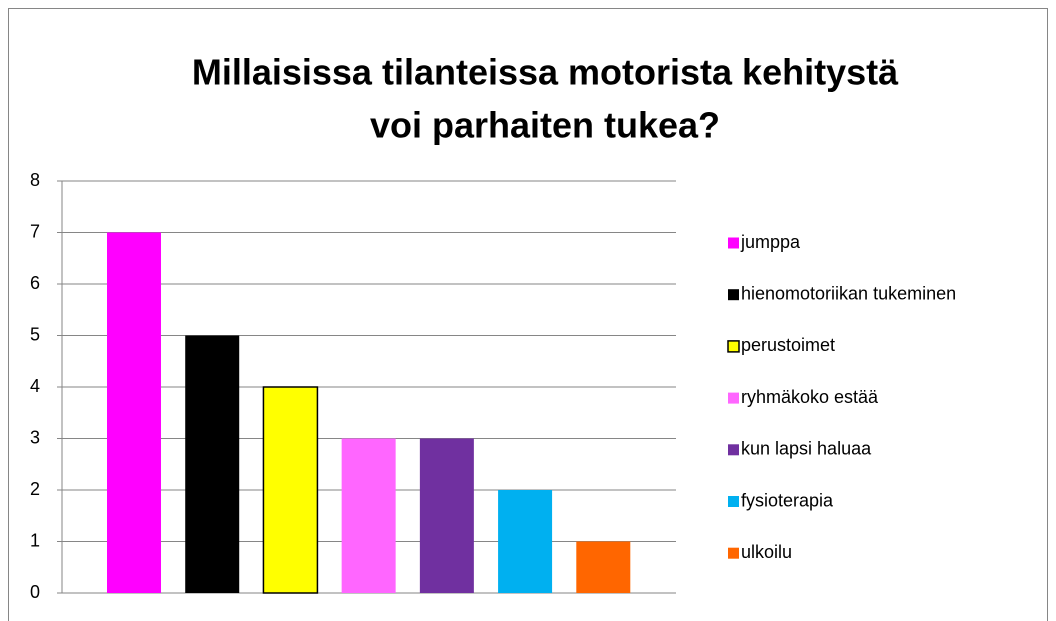 The width and height of the screenshot is (1056, 621). Describe the element at coordinates (770, 242) in the screenshot. I see `legend-label: jumppa` at that location.